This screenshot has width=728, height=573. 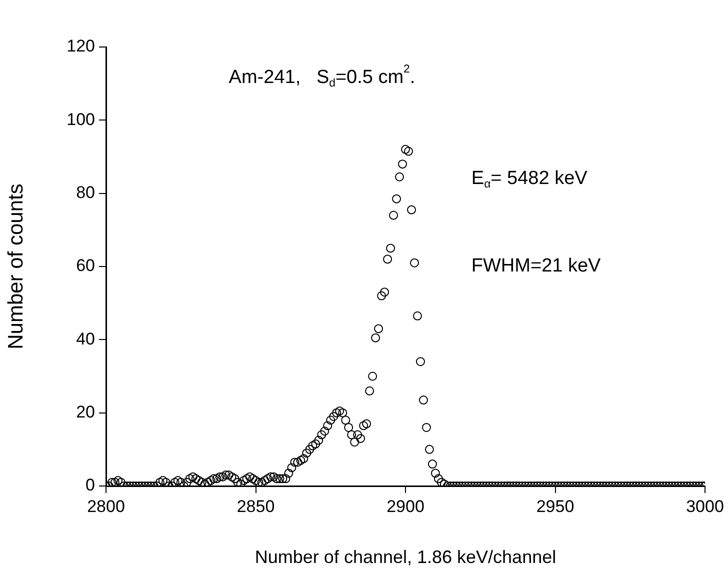 I want to click on y-tick-label: 100, so click(x=80, y=119).